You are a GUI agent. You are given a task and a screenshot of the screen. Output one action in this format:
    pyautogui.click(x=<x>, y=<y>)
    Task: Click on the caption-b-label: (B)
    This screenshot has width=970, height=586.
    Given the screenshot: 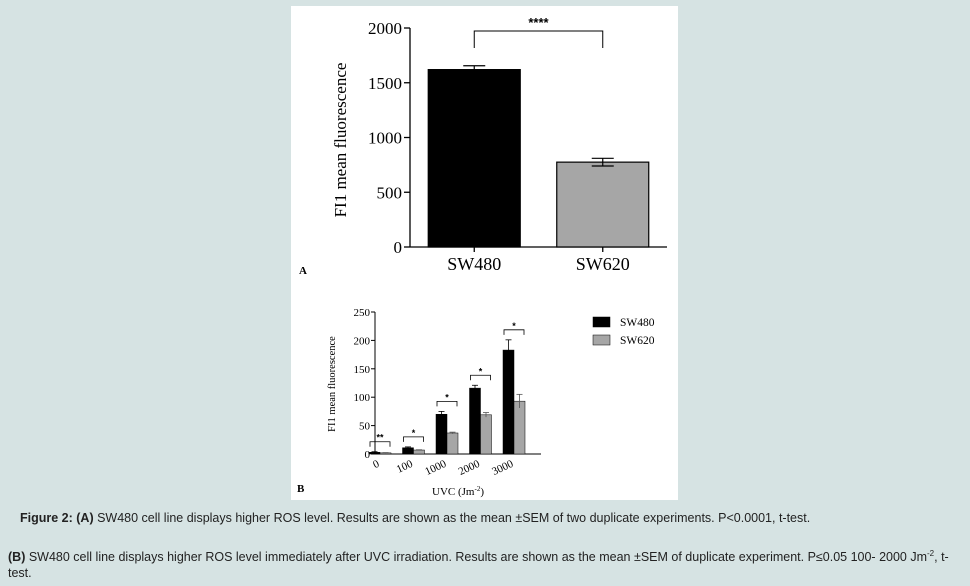 What is the action you would take?
    pyautogui.click(x=17, y=557)
    